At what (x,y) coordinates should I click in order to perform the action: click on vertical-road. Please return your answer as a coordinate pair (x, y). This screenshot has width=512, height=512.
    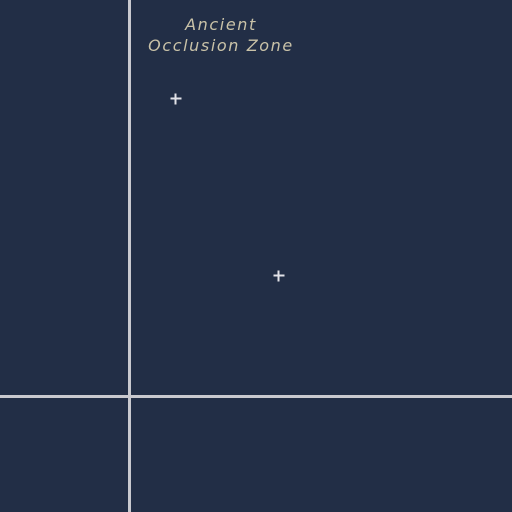
    Looking at the image, I should click on (129, 256).